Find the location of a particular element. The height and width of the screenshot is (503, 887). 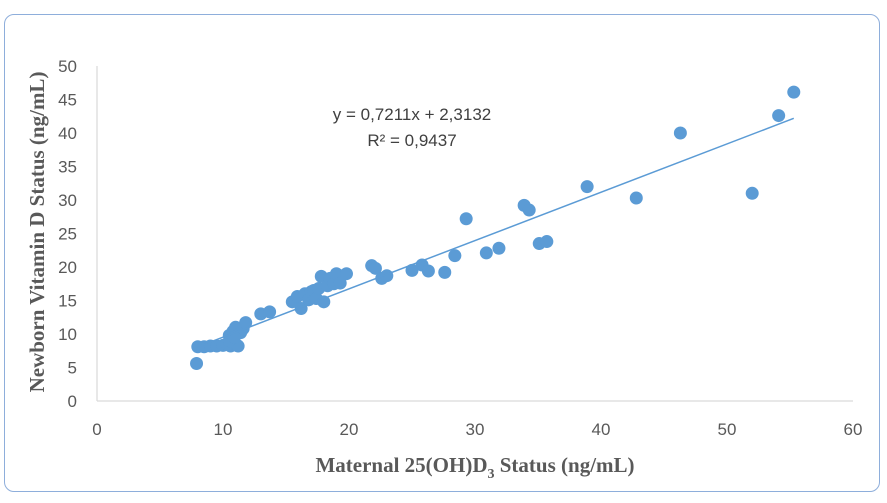

y-tick-label: 15 is located at coordinates (67, 301).